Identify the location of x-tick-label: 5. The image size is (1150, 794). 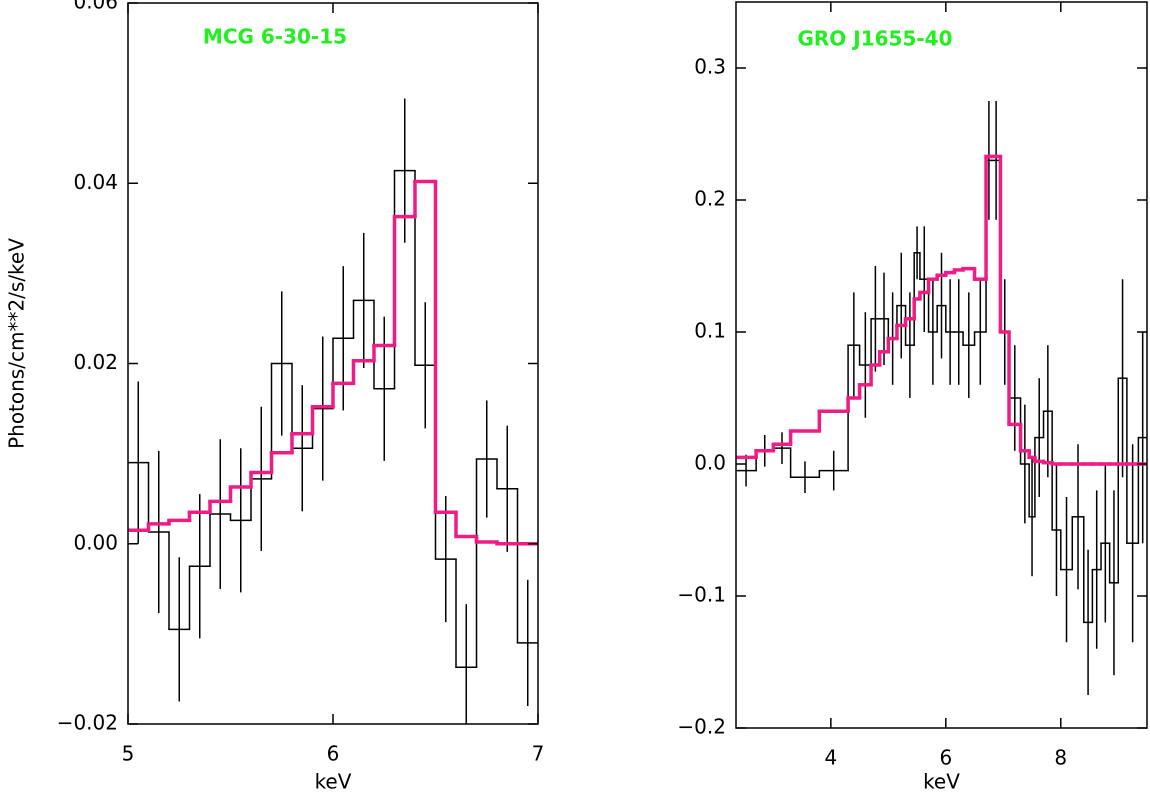
(128, 754).